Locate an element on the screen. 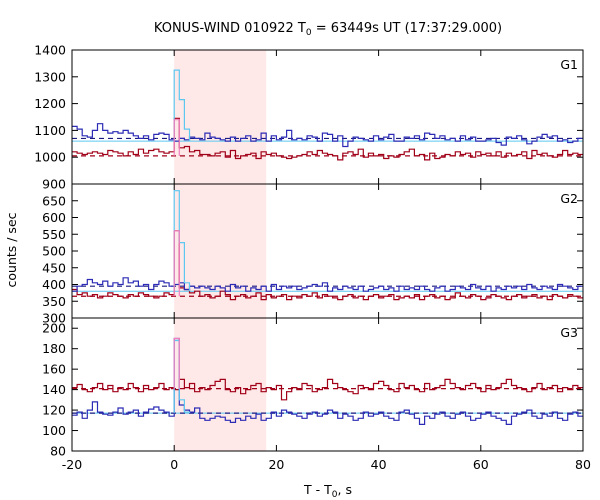  y-tick-label: 120 is located at coordinates (54, 410).